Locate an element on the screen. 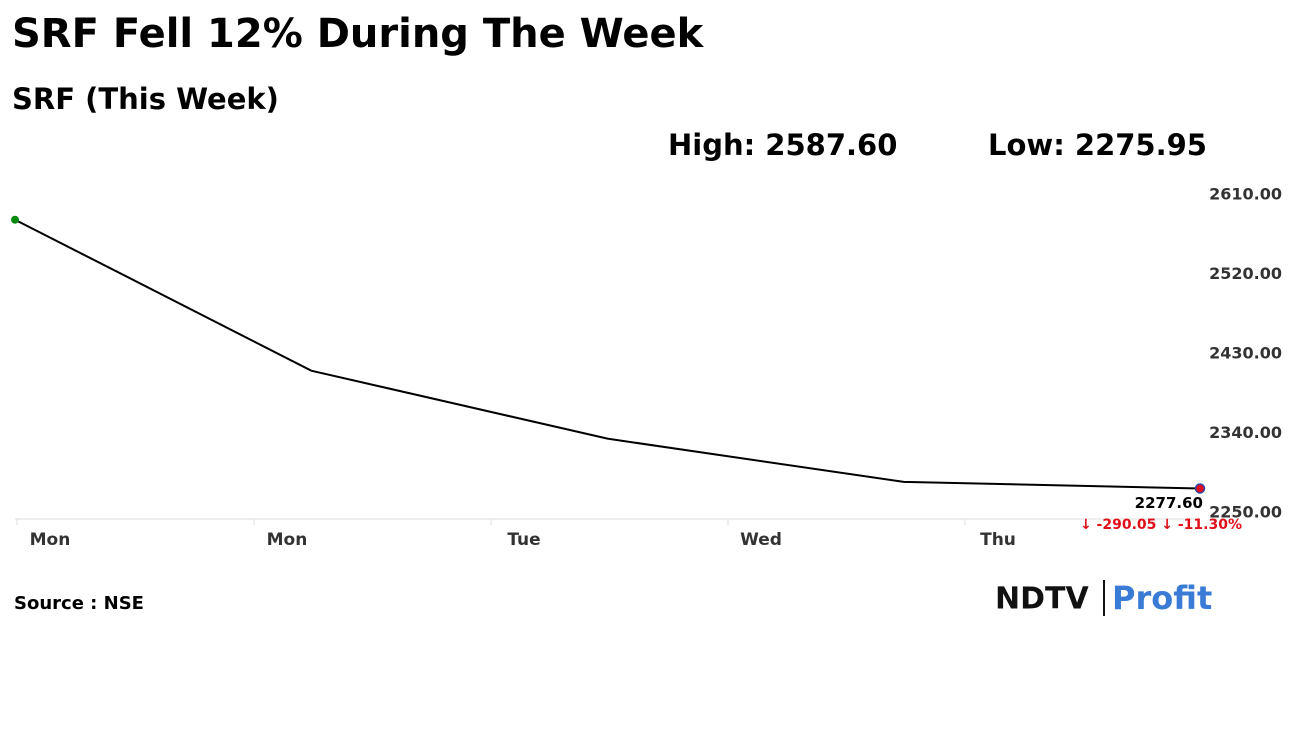 The width and height of the screenshot is (1296, 729). high-label: High: 2587.60 is located at coordinates (782, 145).